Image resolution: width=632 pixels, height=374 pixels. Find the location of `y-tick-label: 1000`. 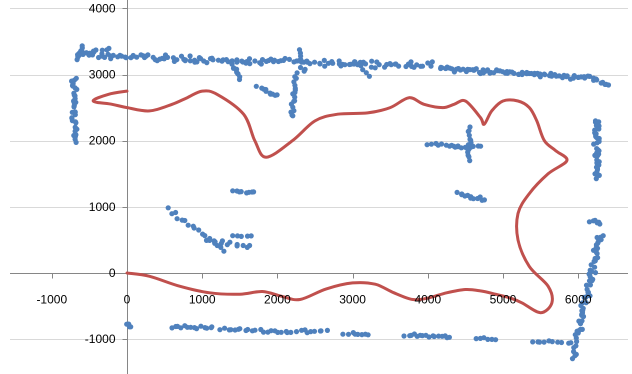

y-tick-label: 1000 is located at coordinates (102, 207).